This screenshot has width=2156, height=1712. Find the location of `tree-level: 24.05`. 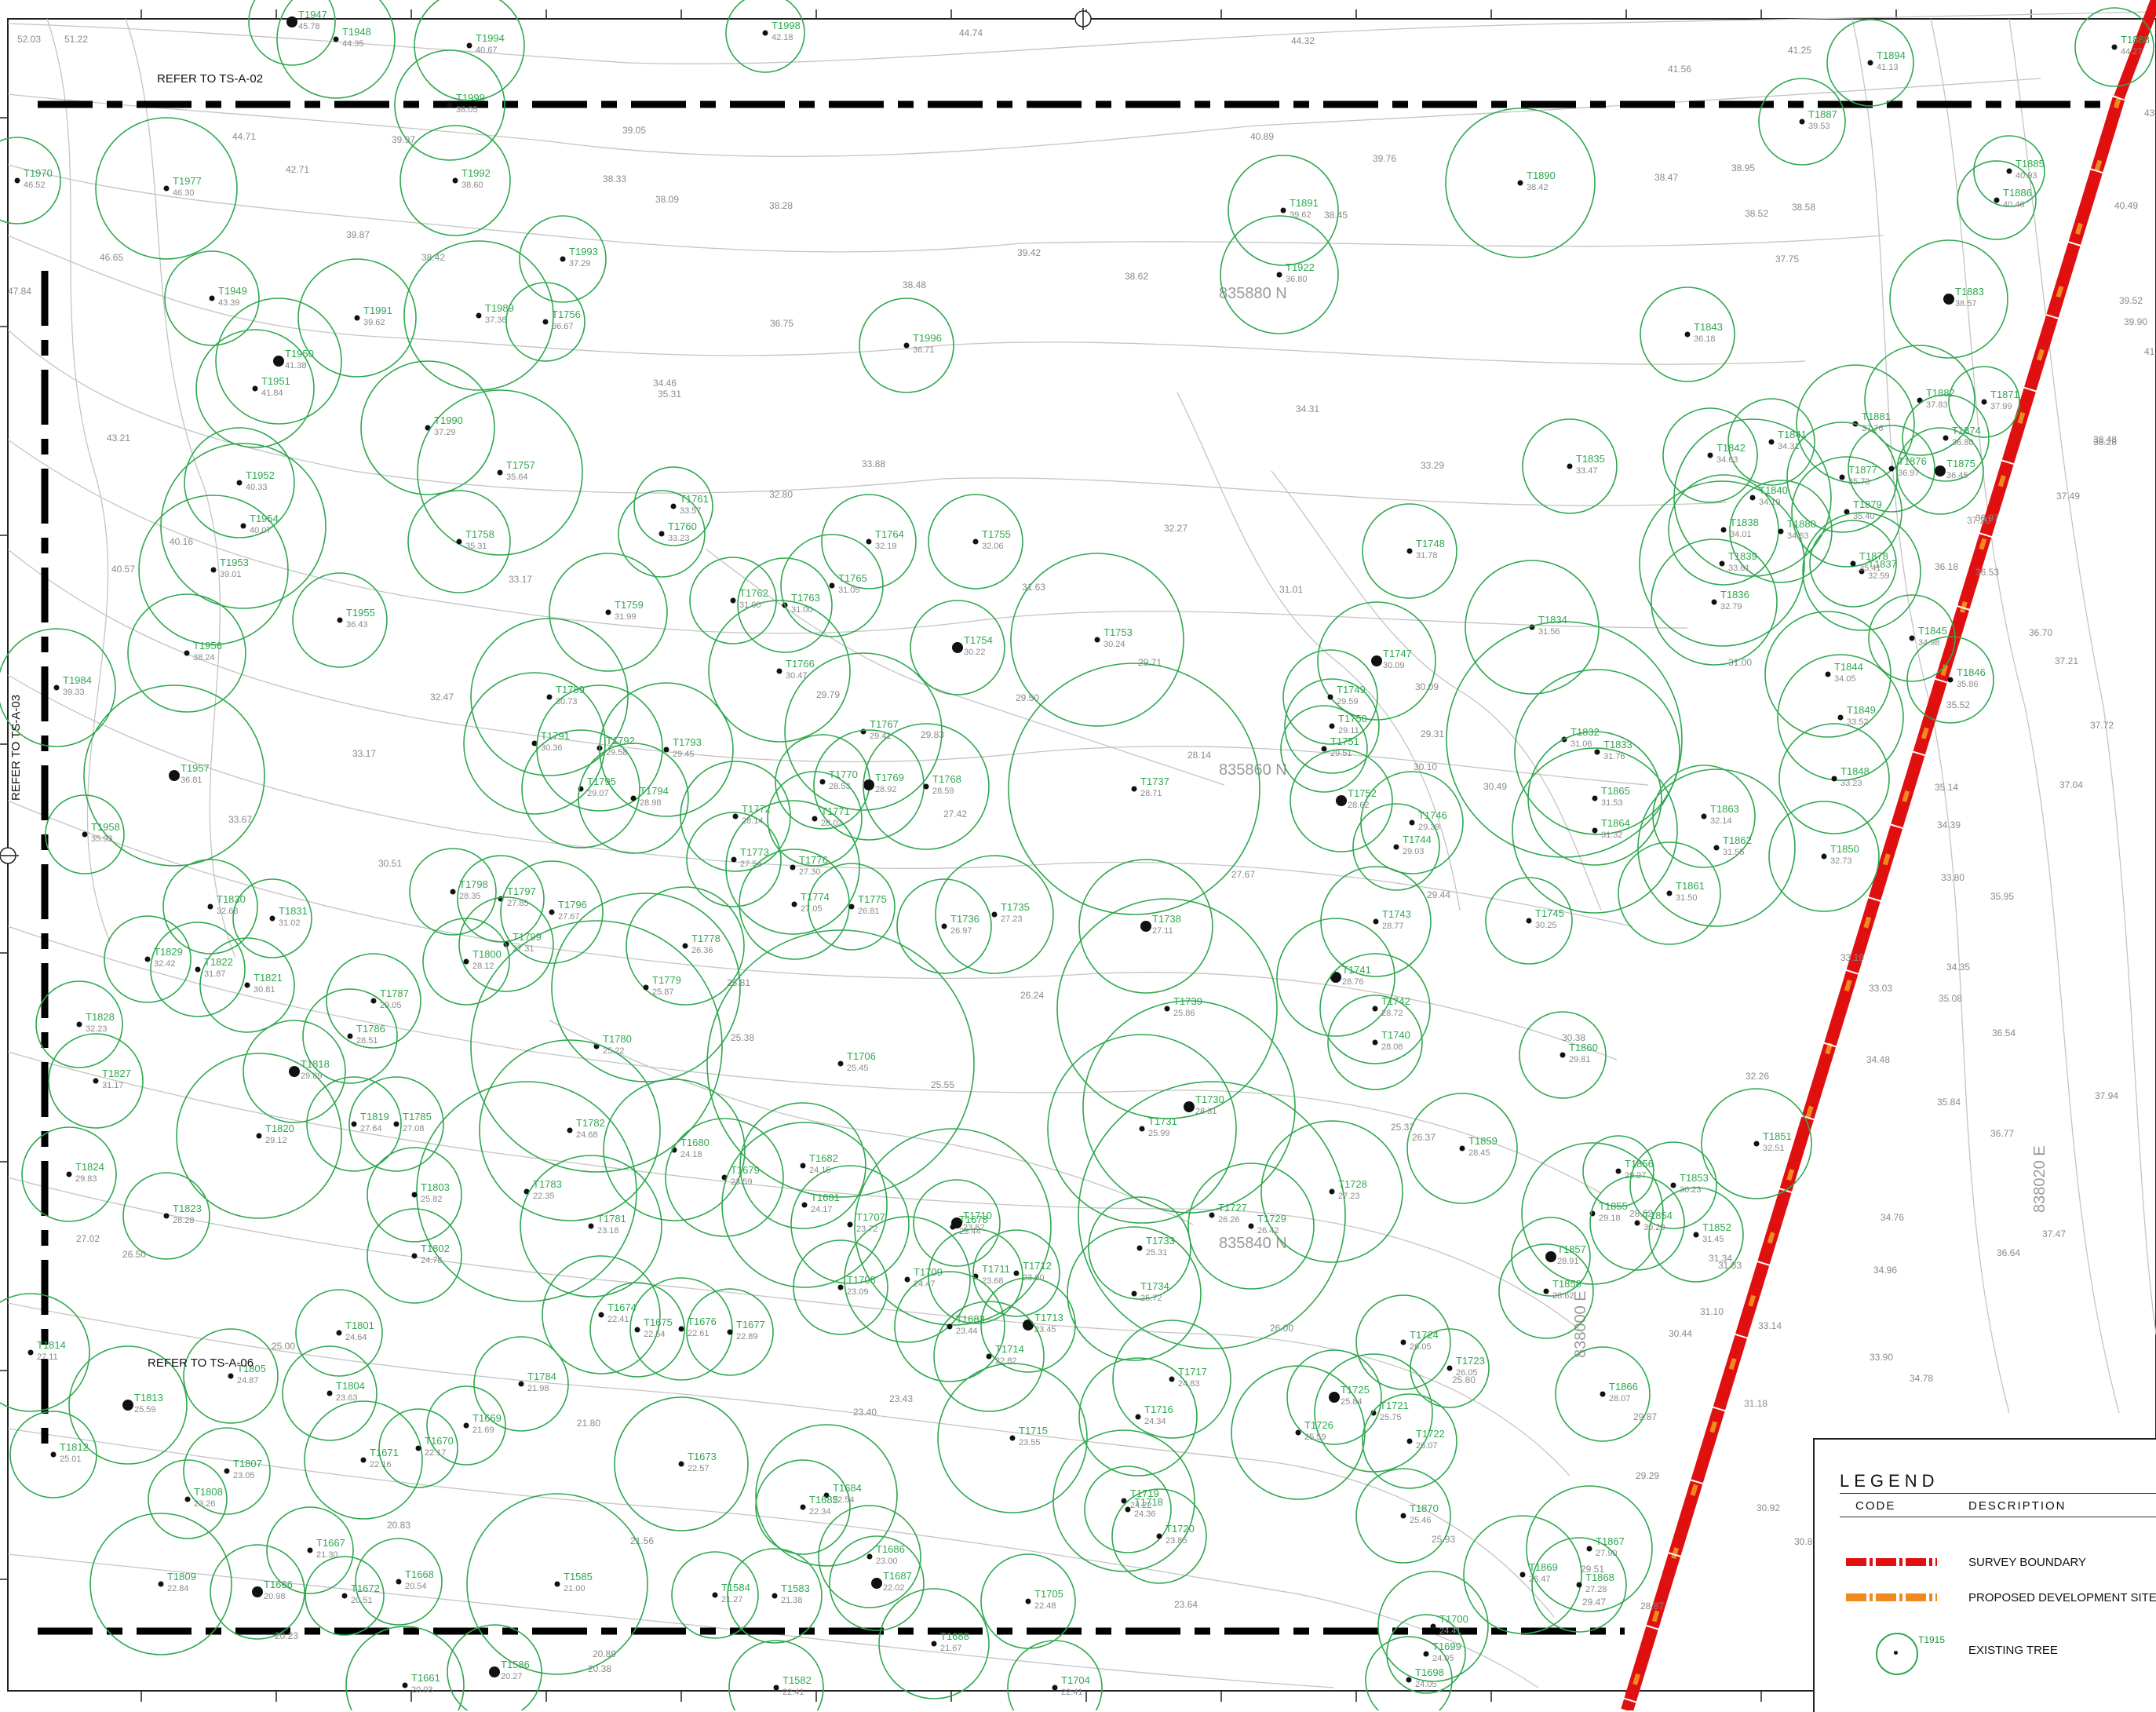

tree-level: 24.05 is located at coordinates (1426, 1684).